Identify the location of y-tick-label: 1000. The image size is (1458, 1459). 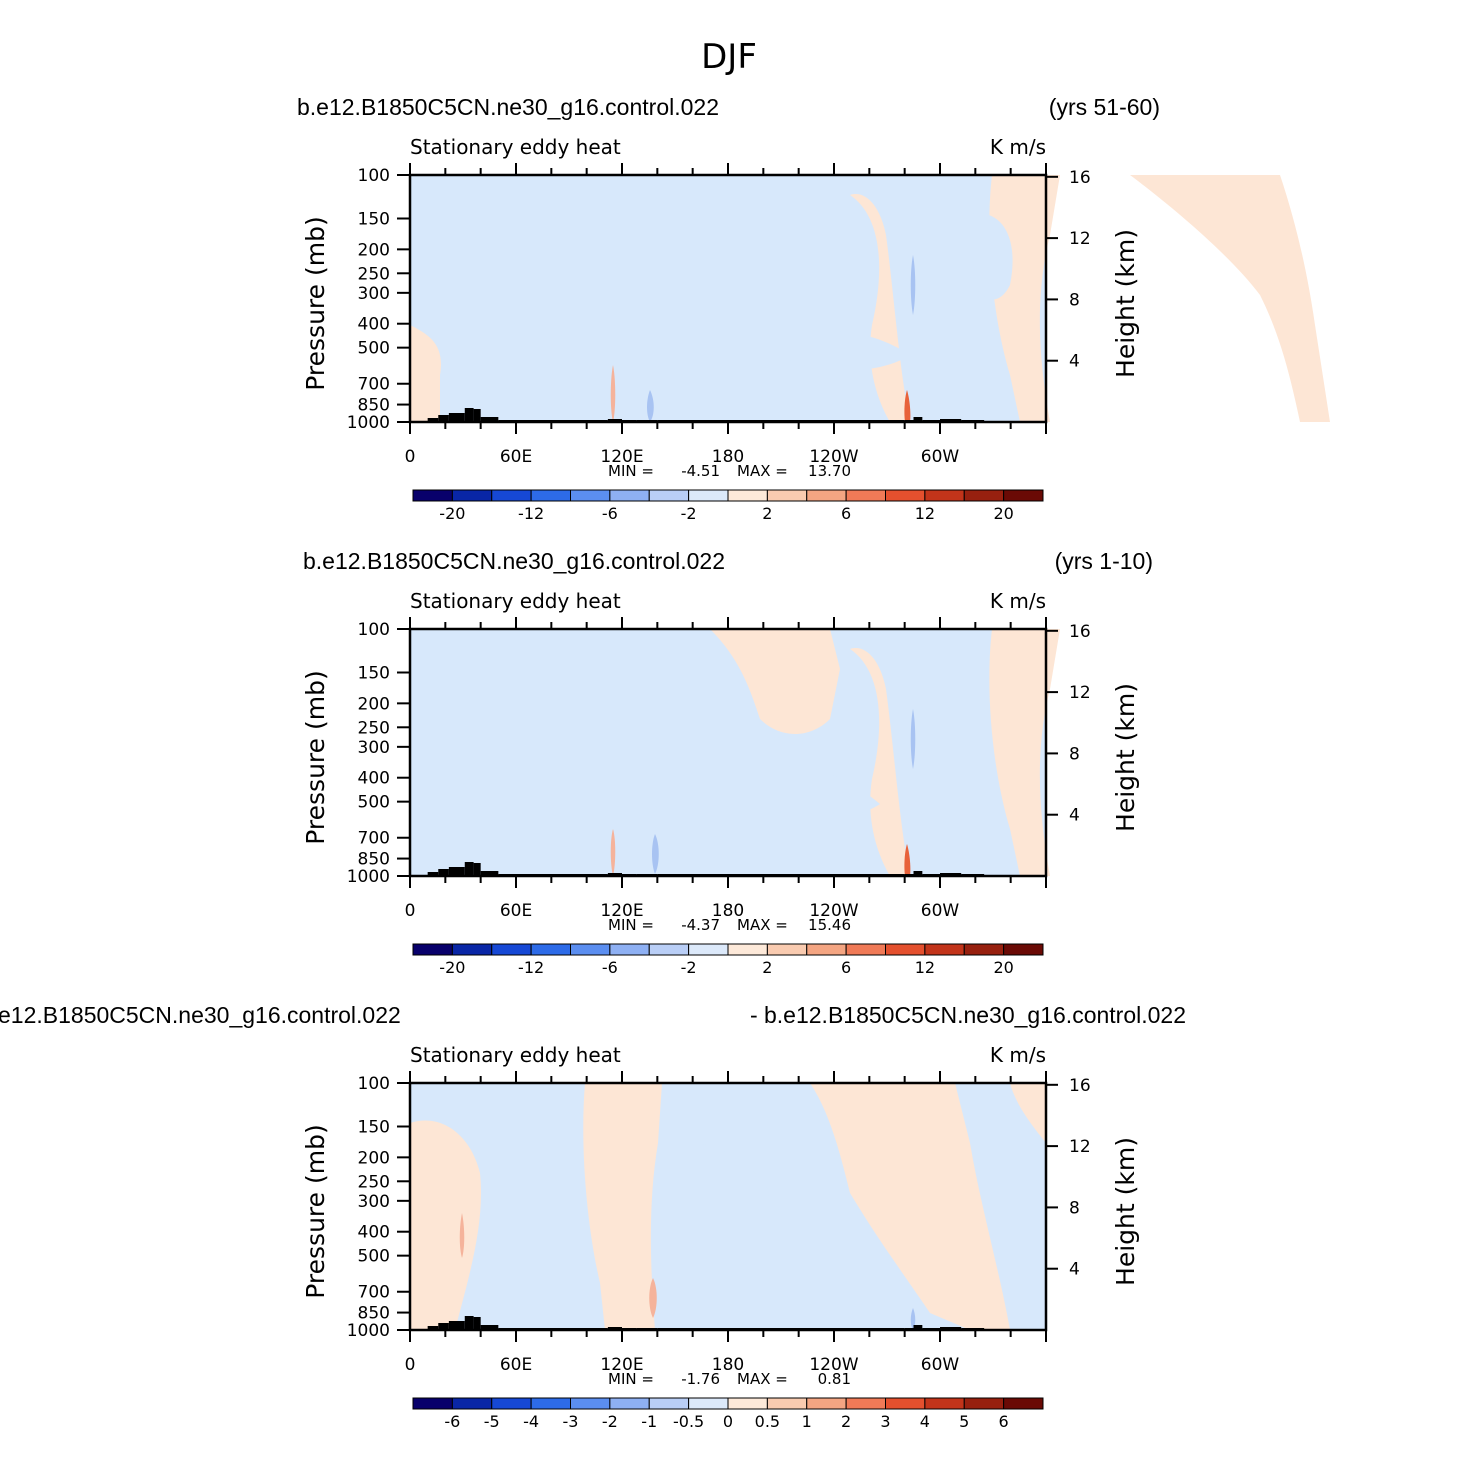
(368, 1331).